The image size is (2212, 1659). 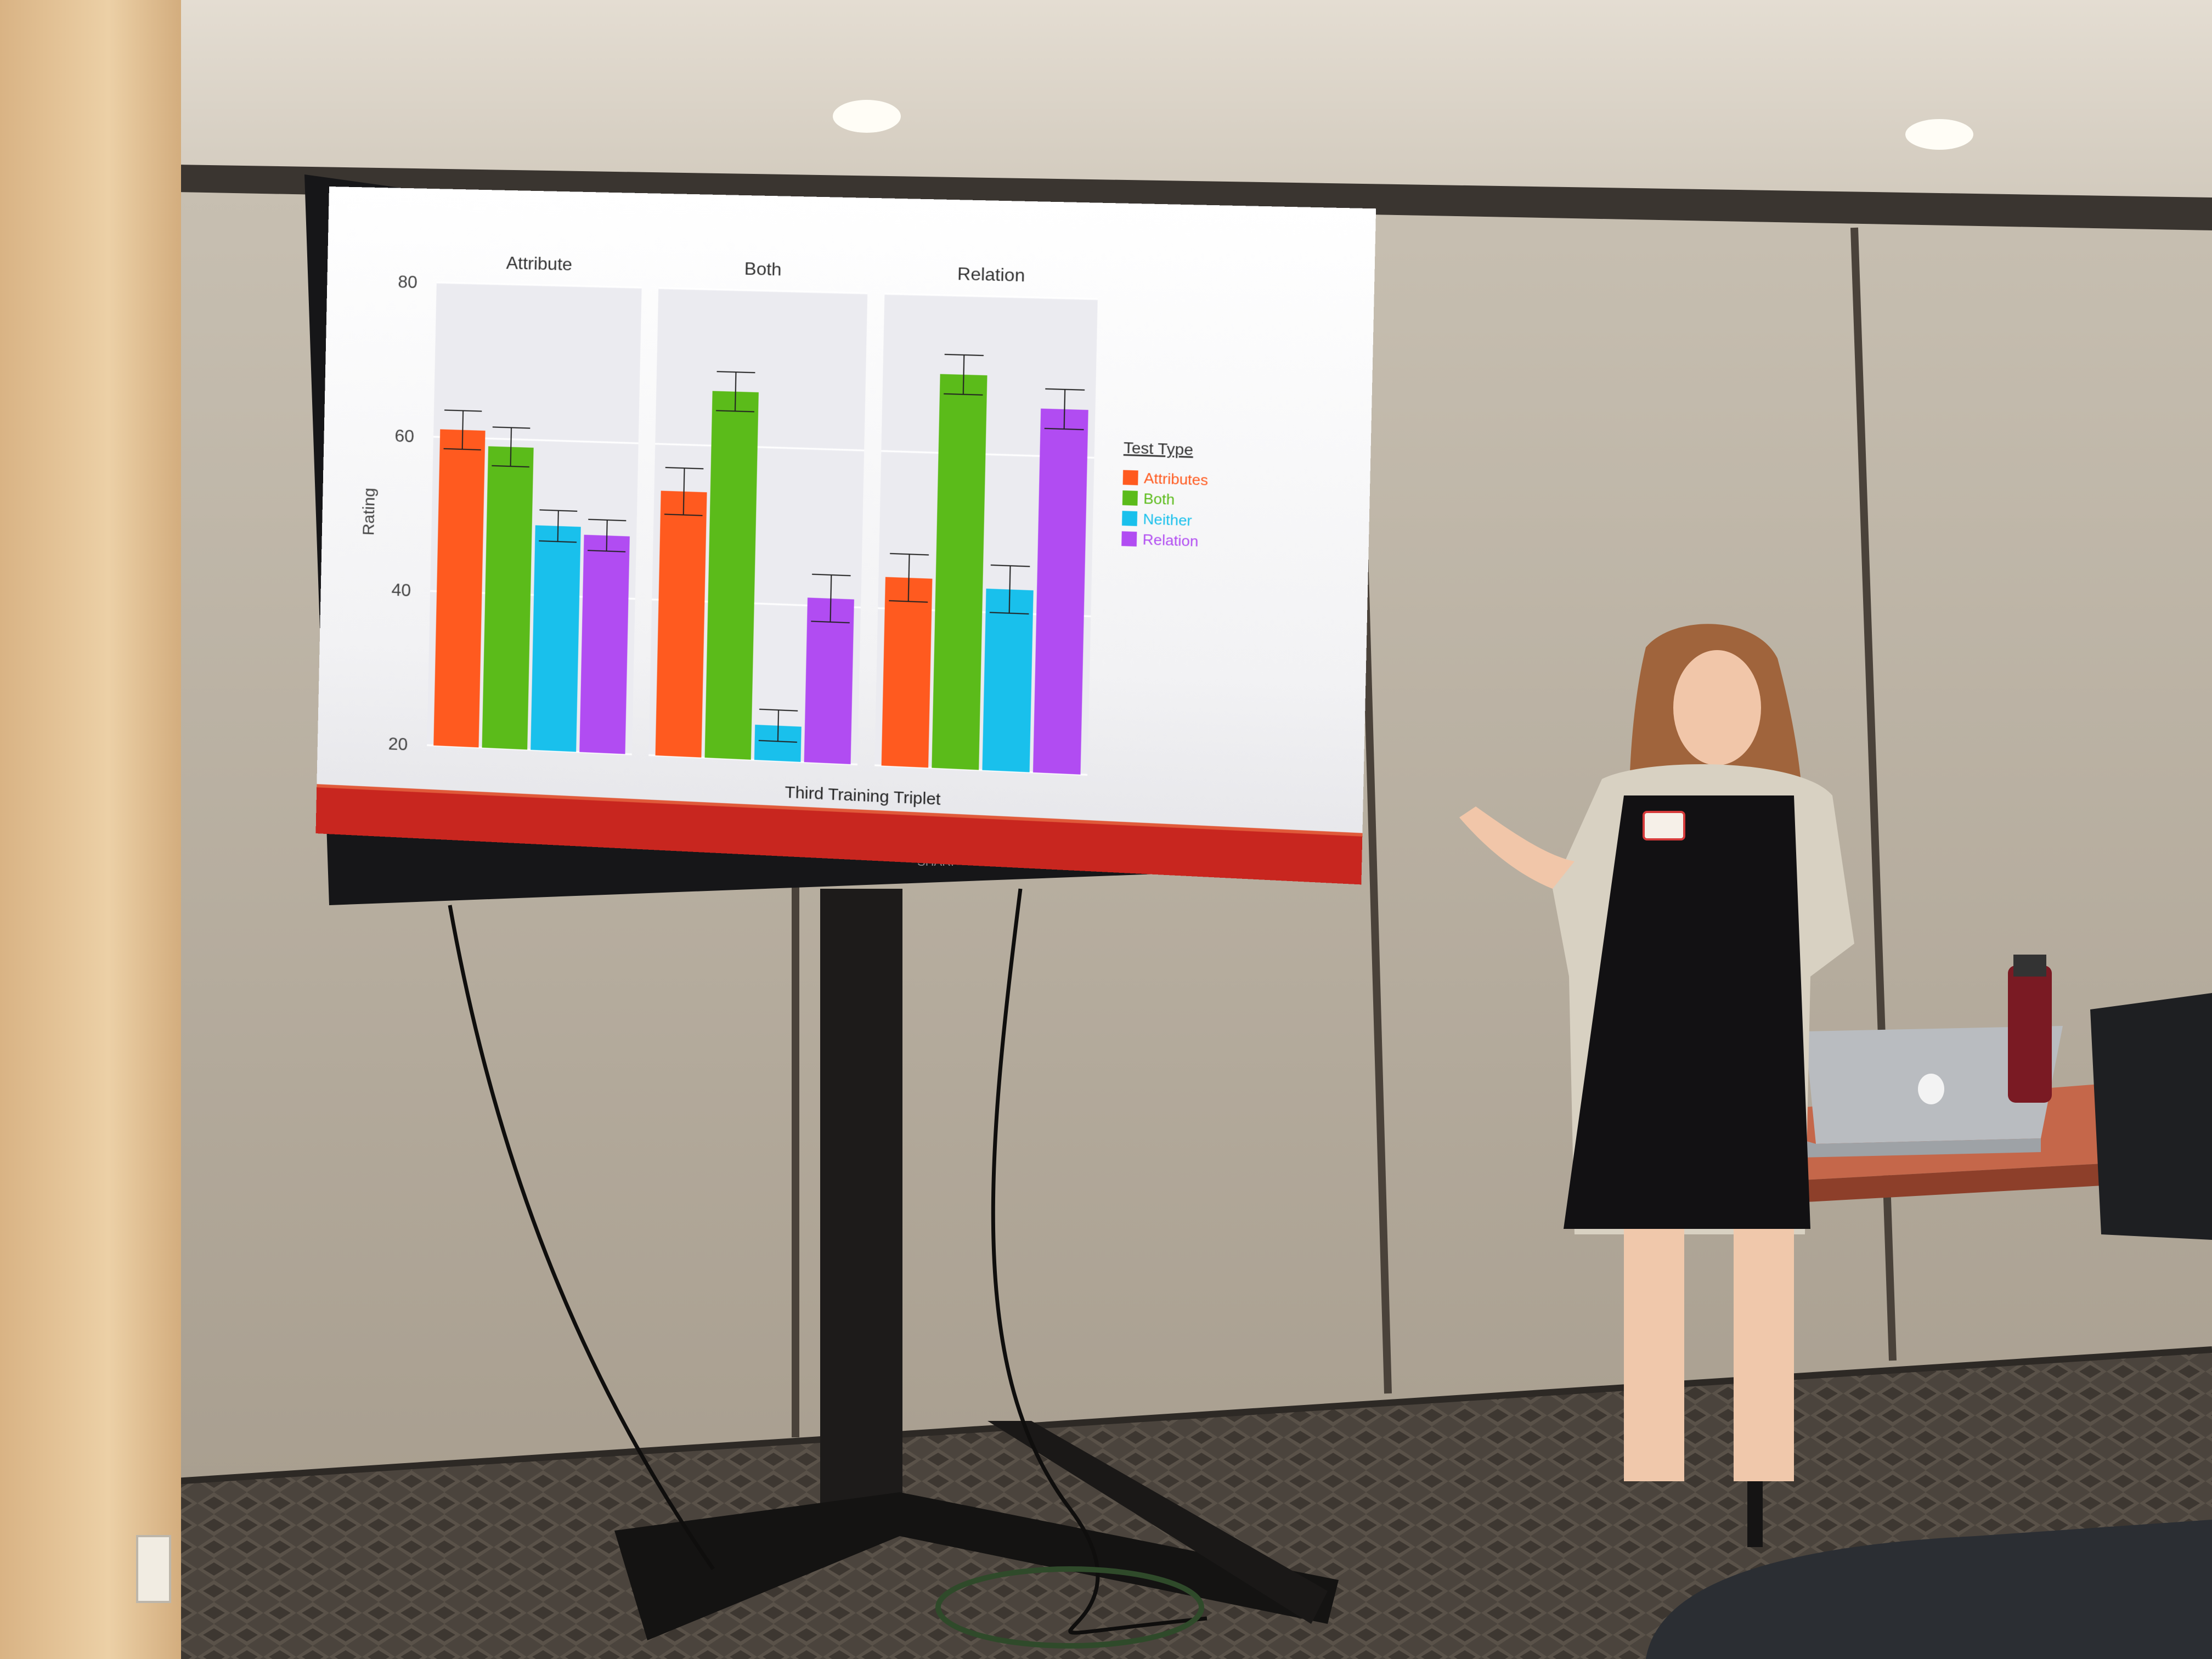 I want to click on presenter-face, so click(x=1717, y=708).